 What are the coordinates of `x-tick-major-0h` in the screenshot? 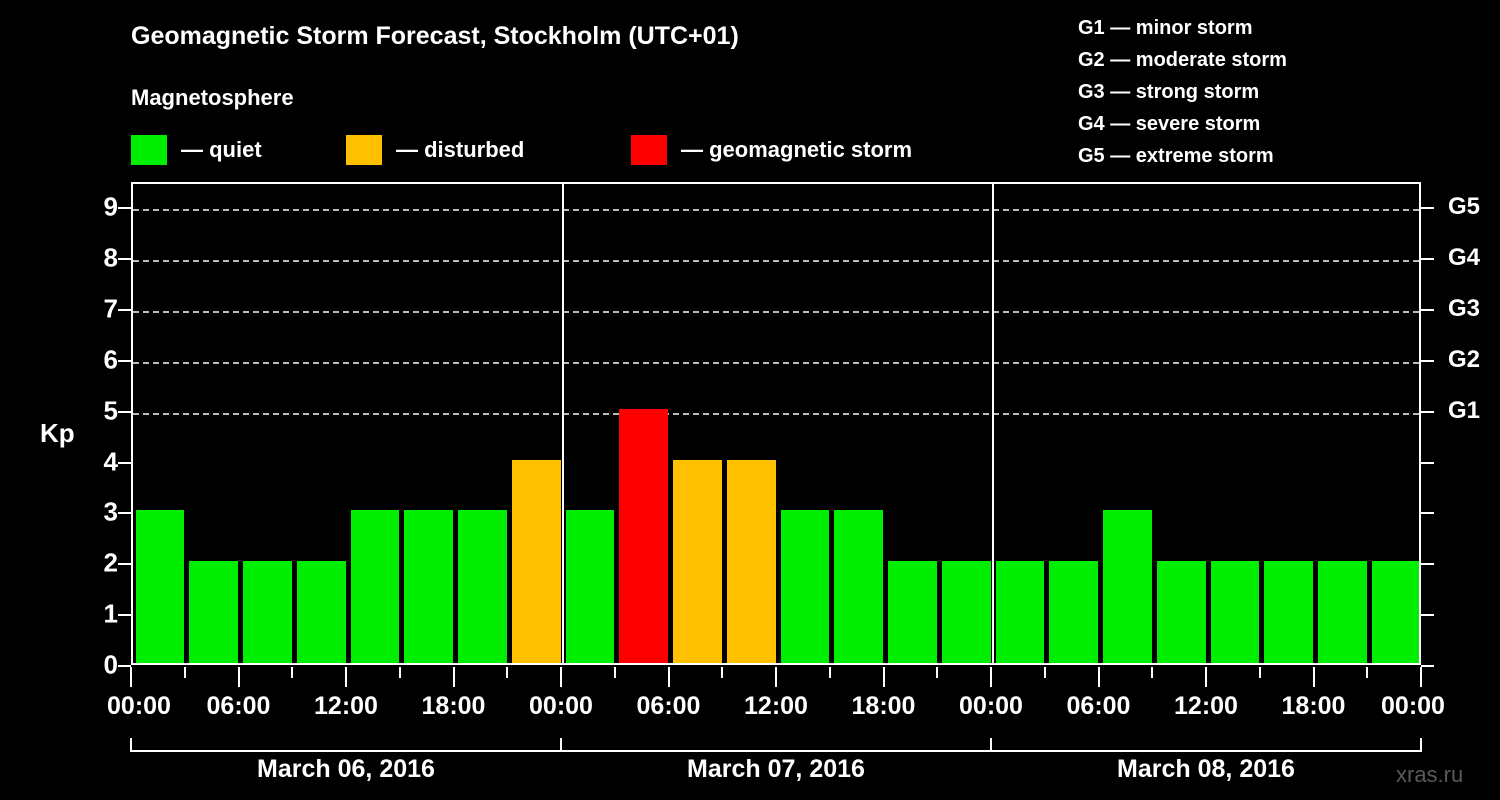 It's located at (131, 677).